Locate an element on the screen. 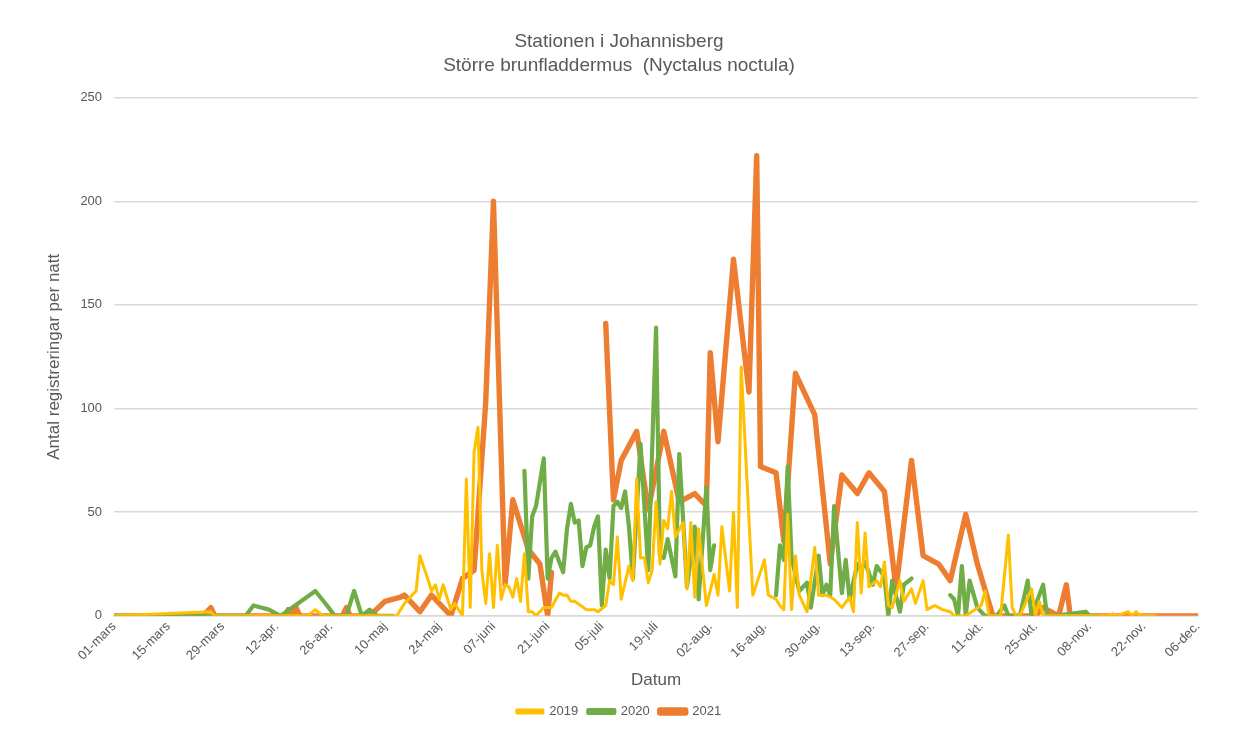 This screenshot has width=1248, height=738. y-tick-label: 200 is located at coordinates (91, 200).